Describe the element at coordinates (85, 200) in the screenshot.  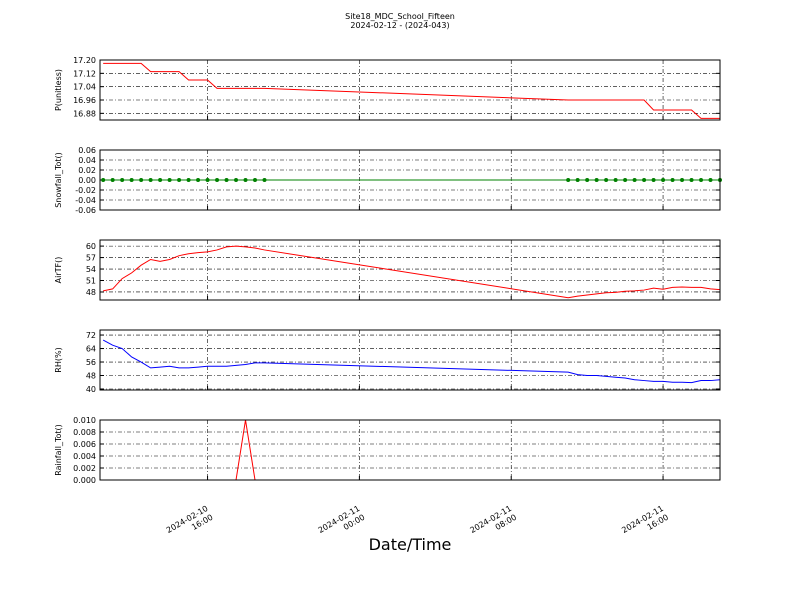
I see `y-tick-label: -0.04` at that location.